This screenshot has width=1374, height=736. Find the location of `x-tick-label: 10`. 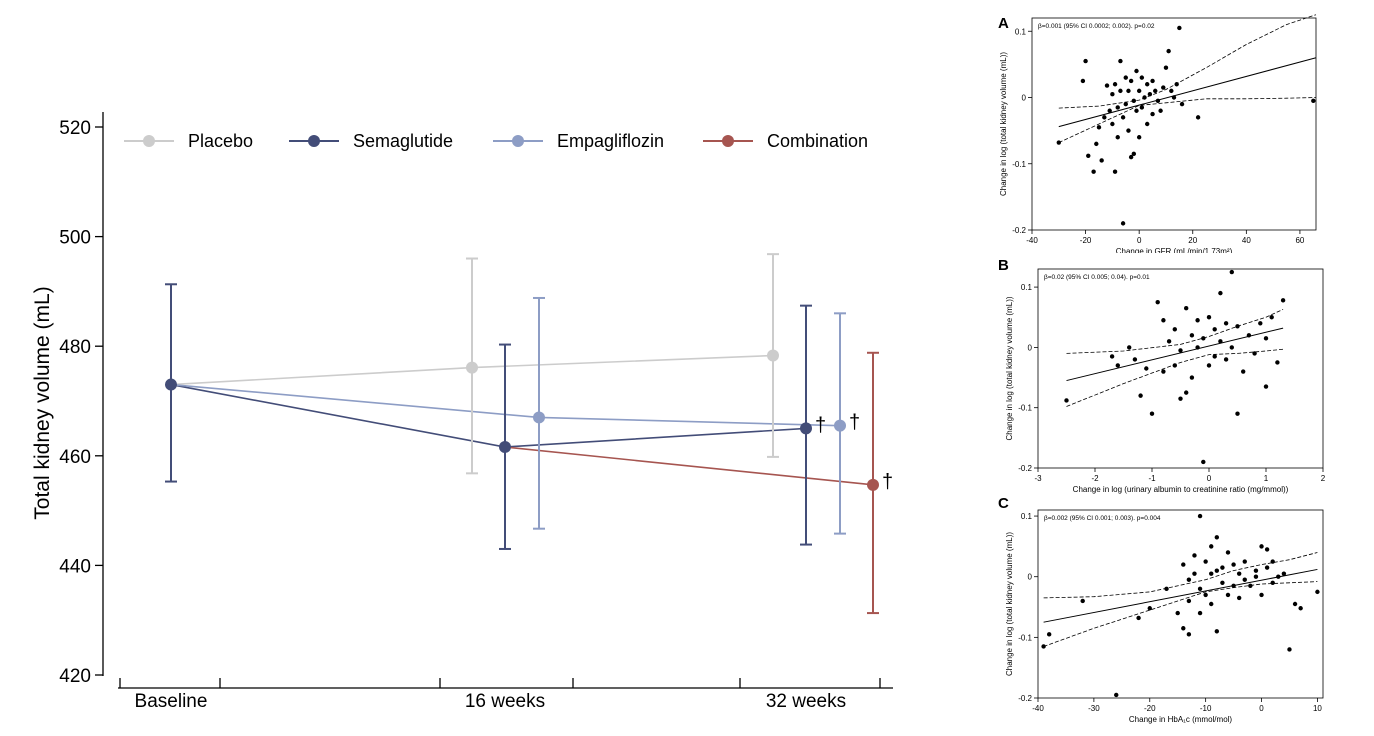

x-tick-label: 10 is located at coordinates (1317, 708).